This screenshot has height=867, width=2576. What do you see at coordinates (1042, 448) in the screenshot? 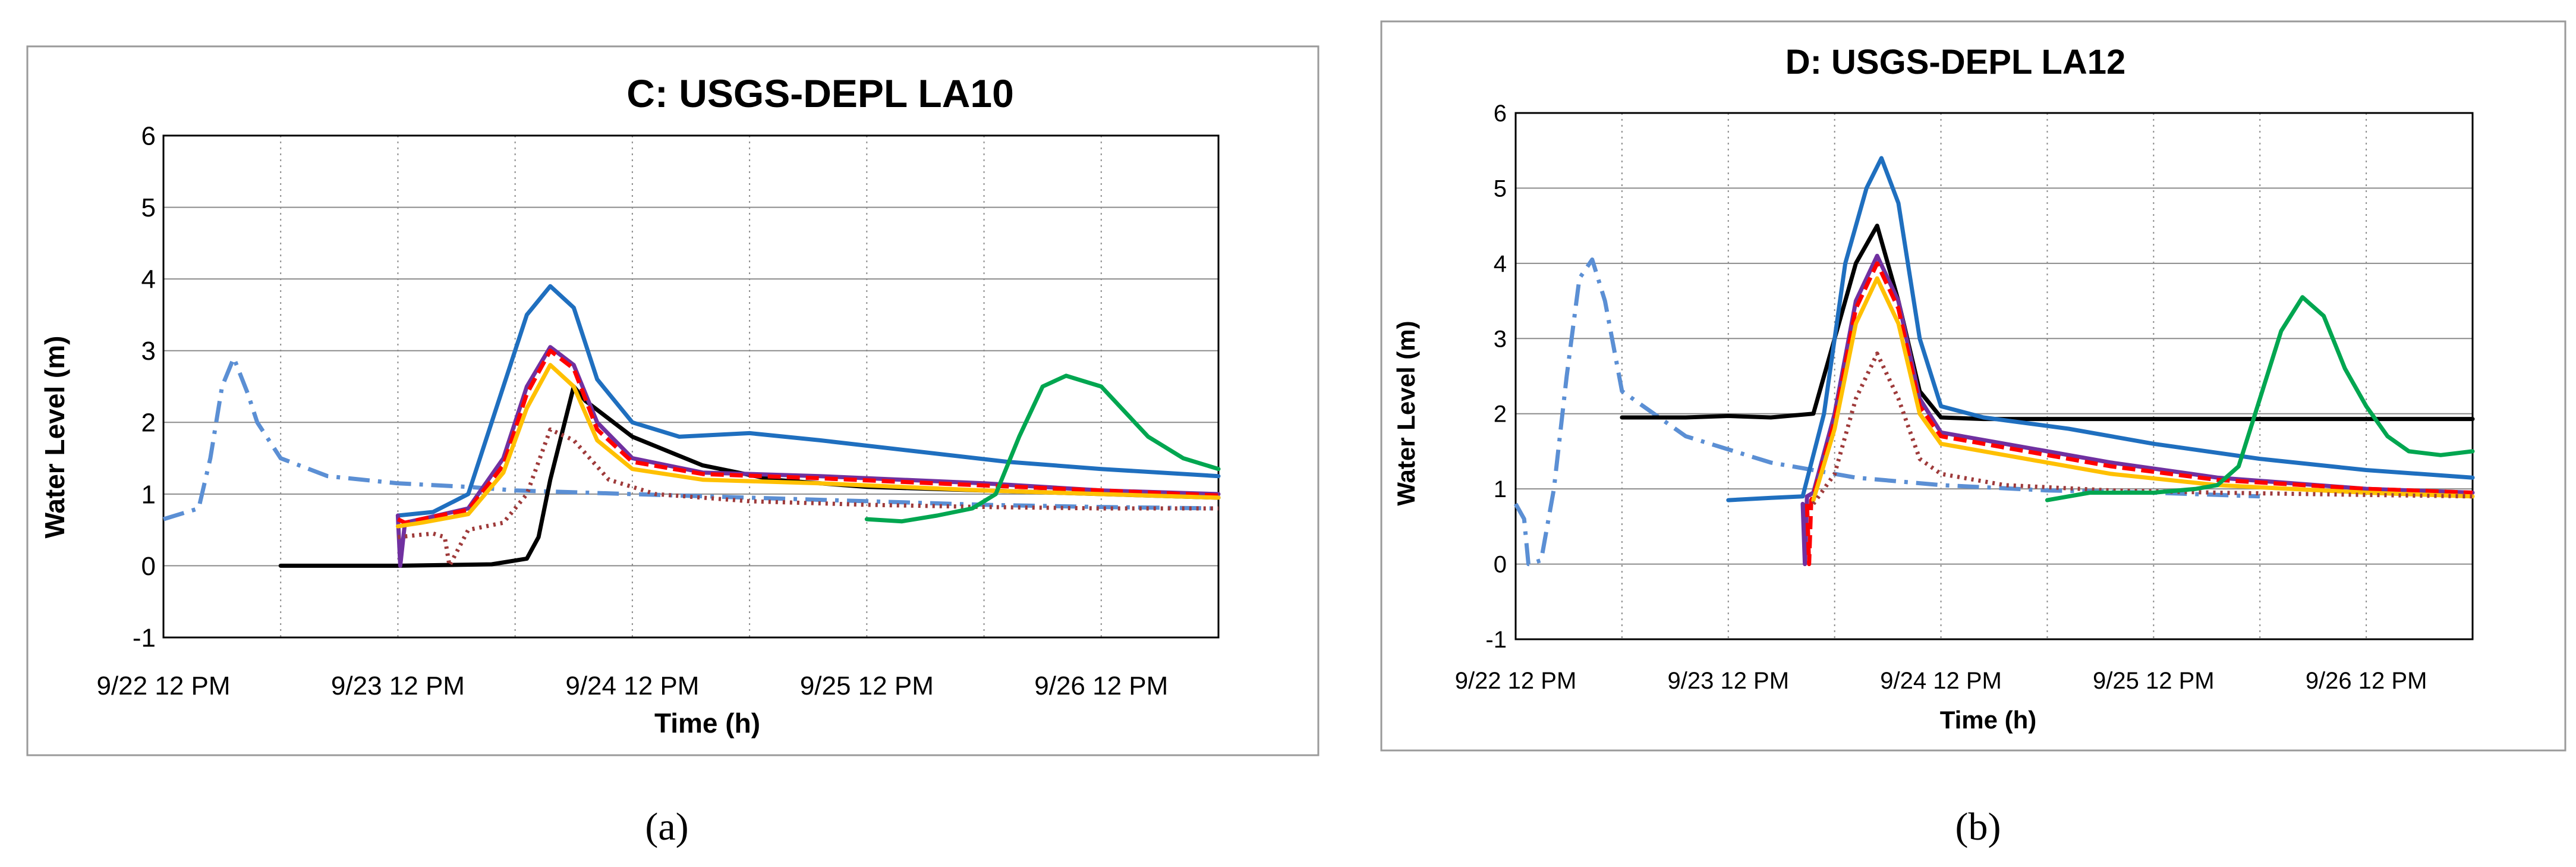
I see `chart-a-series-green` at bounding box center [1042, 448].